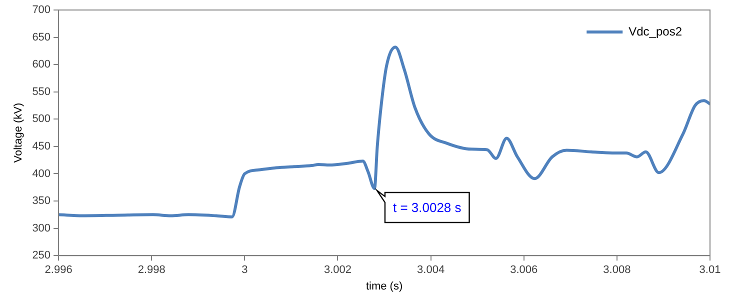 This screenshot has width=738, height=295. What do you see at coordinates (41, 146) in the screenshot?
I see `y-tick-label: 450` at bounding box center [41, 146].